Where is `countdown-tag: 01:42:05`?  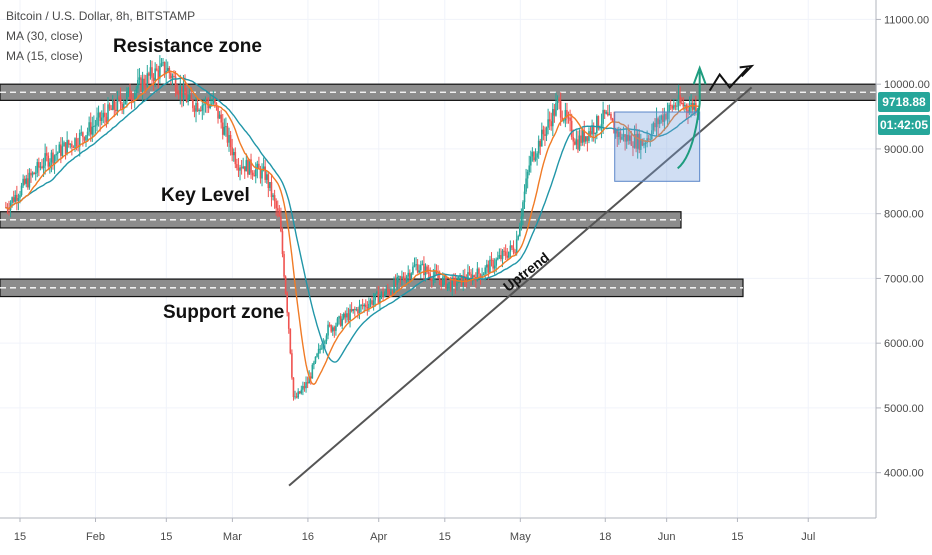
countdown-tag: 01:42:05 is located at coordinates (904, 125).